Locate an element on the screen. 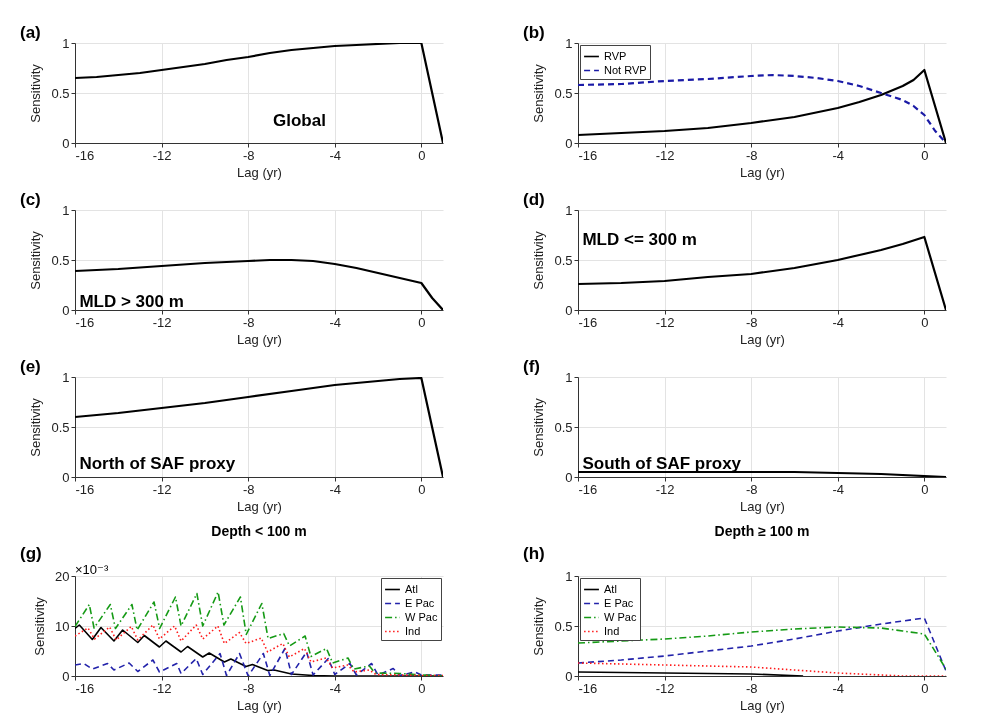  text: (c) is located at coordinates (30, 199).